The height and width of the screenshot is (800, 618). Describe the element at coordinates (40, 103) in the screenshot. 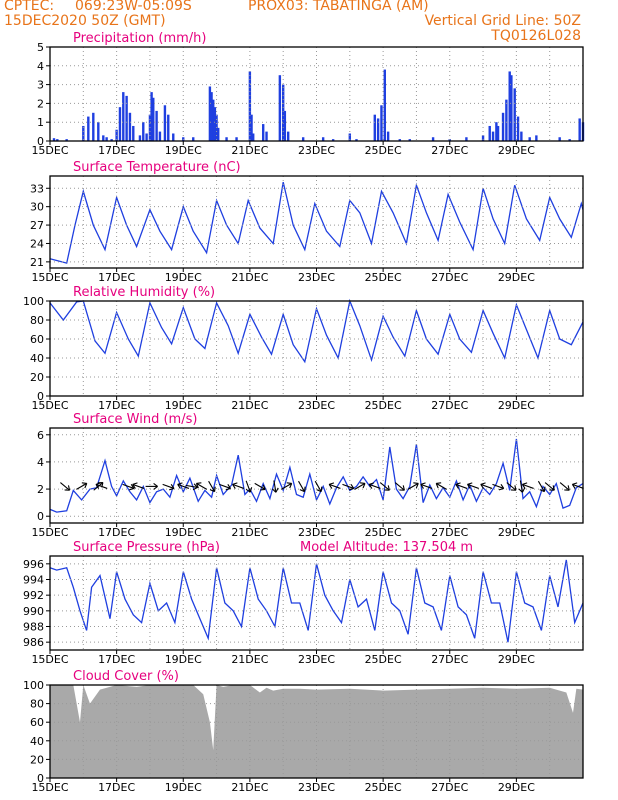

I see `y-tick-label: 2` at that location.